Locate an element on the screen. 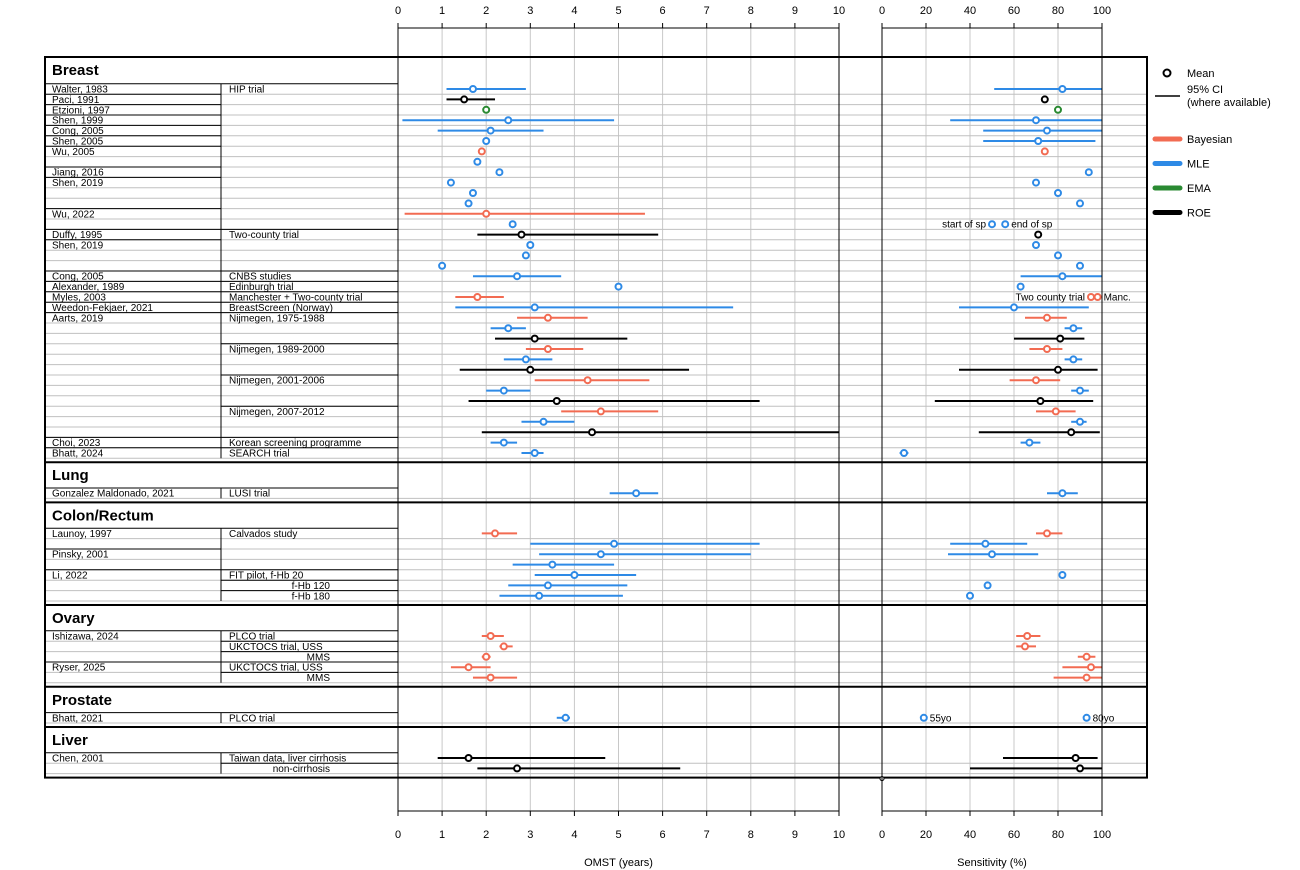 The width and height of the screenshot is (1300, 870). study-label: CNBS studies is located at coordinates (260, 277).